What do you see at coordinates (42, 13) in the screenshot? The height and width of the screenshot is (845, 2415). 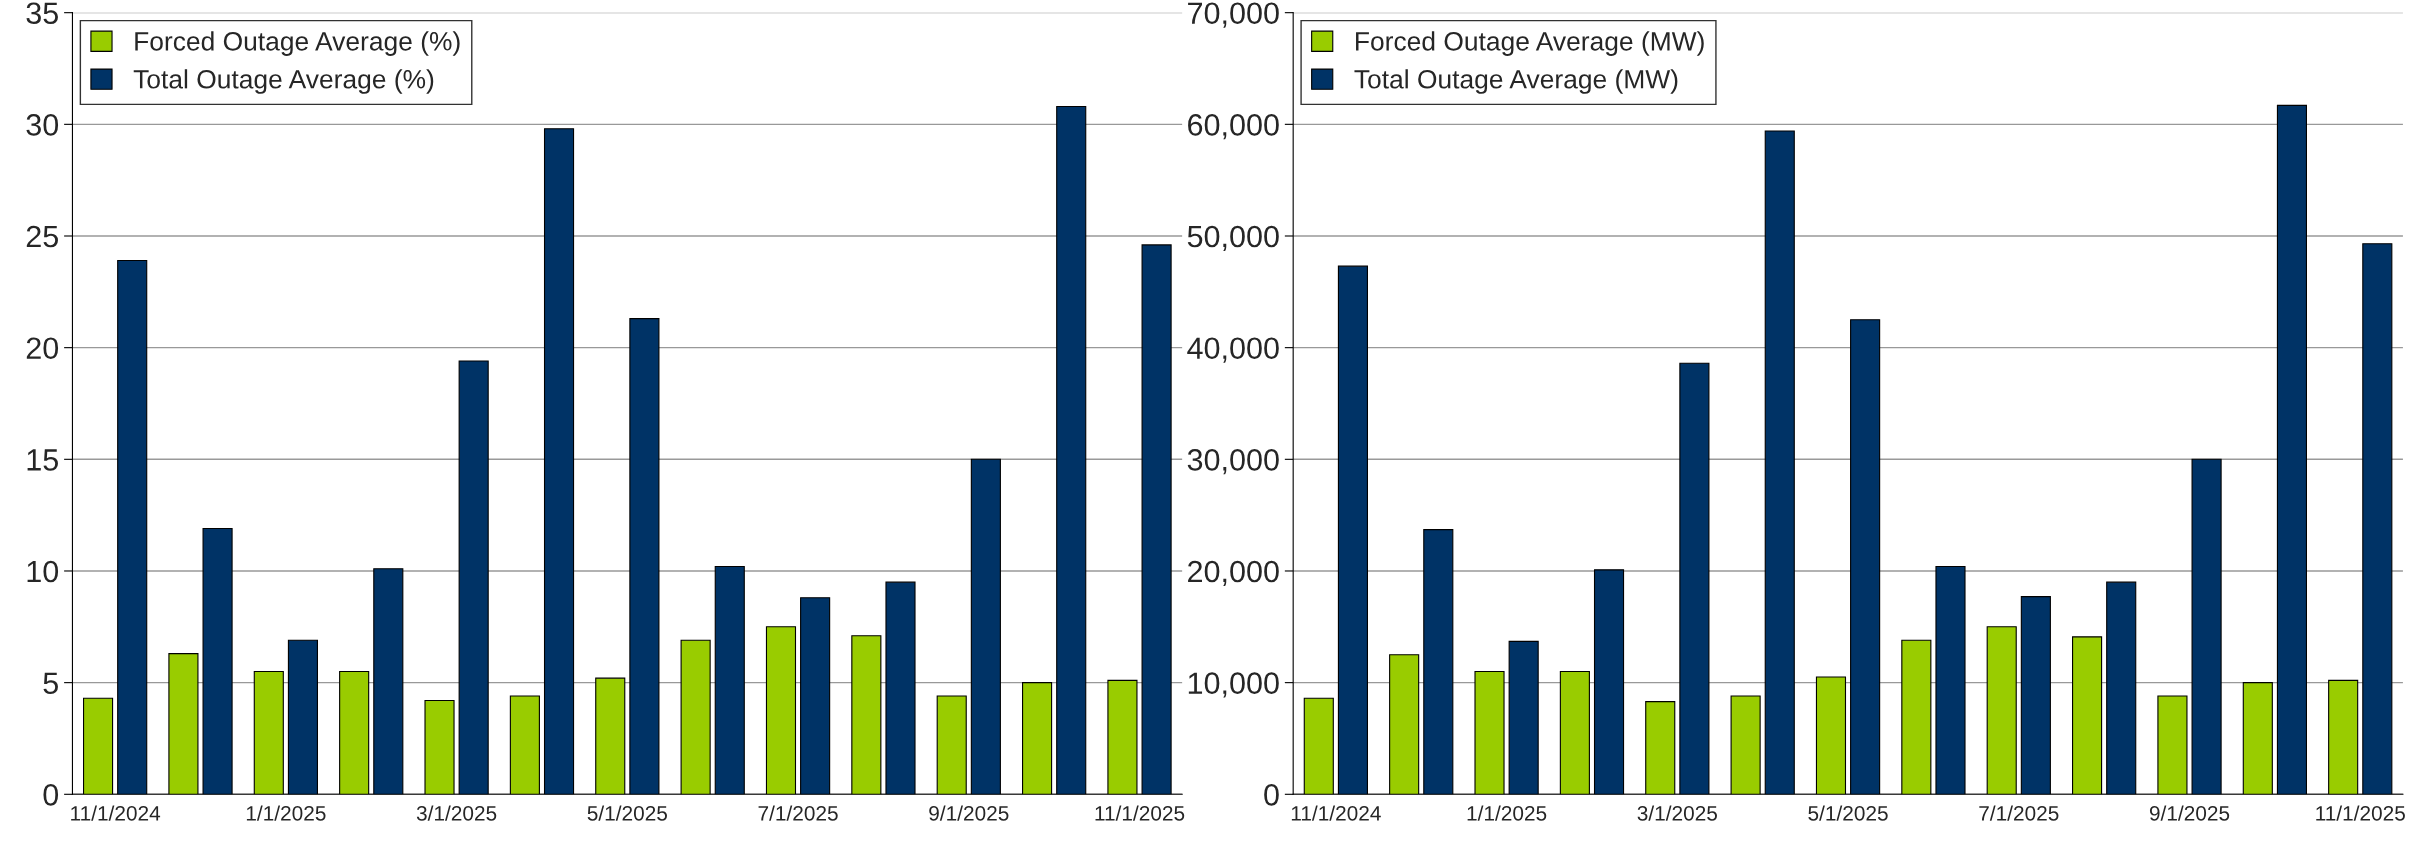 I see `y-tick-label: 35` at bounding box center [42, 13].